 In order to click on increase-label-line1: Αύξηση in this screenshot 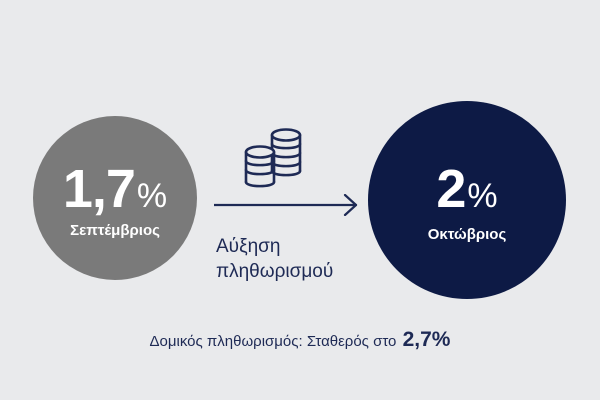, I will do `click(248, 246)`.